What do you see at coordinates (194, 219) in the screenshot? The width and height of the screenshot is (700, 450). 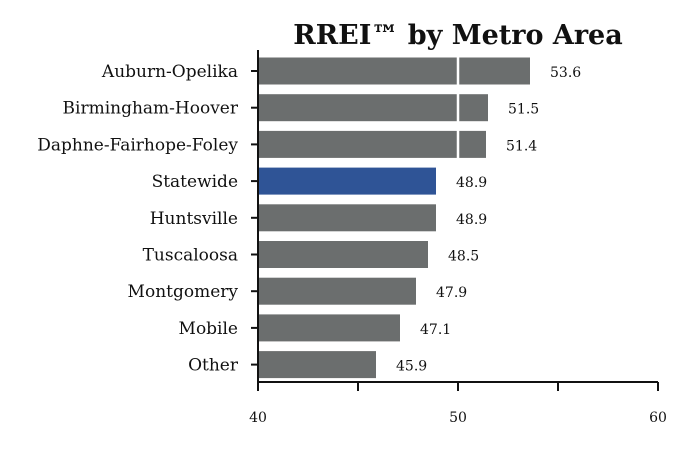 I see `category-label: Huntsville` at bounding box center [194, 219].